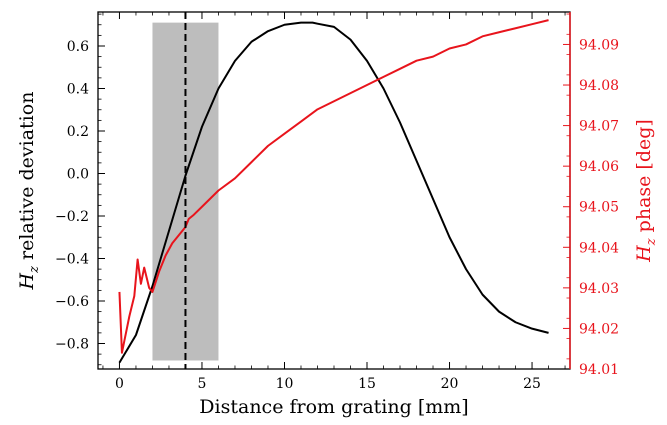 The width and height of the screenshot is (667, 425). Describe the element at coordinates (532, 384) in the screenshot. I see `x-tick-label: 25` at that location.